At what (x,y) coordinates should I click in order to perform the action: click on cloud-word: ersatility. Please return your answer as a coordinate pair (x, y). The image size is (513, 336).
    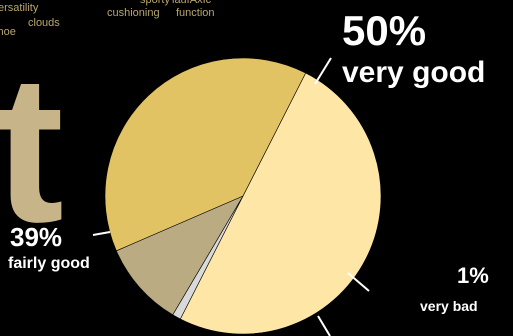
    Looking at the image, I should click on (19, 8).